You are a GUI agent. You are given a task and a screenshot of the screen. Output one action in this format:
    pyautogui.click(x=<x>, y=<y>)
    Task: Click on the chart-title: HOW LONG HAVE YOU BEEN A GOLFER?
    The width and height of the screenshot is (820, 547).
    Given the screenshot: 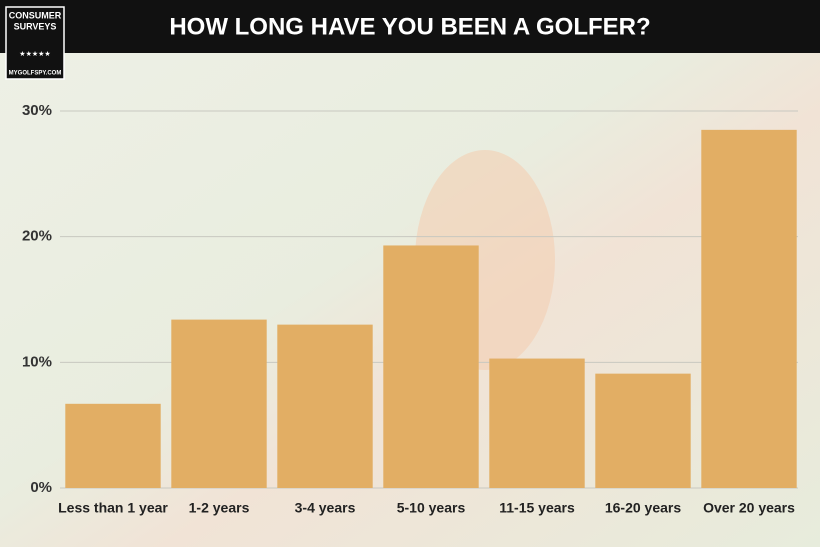 What is the action you would take?
    pyautogui.click(x=409, y=26)
    